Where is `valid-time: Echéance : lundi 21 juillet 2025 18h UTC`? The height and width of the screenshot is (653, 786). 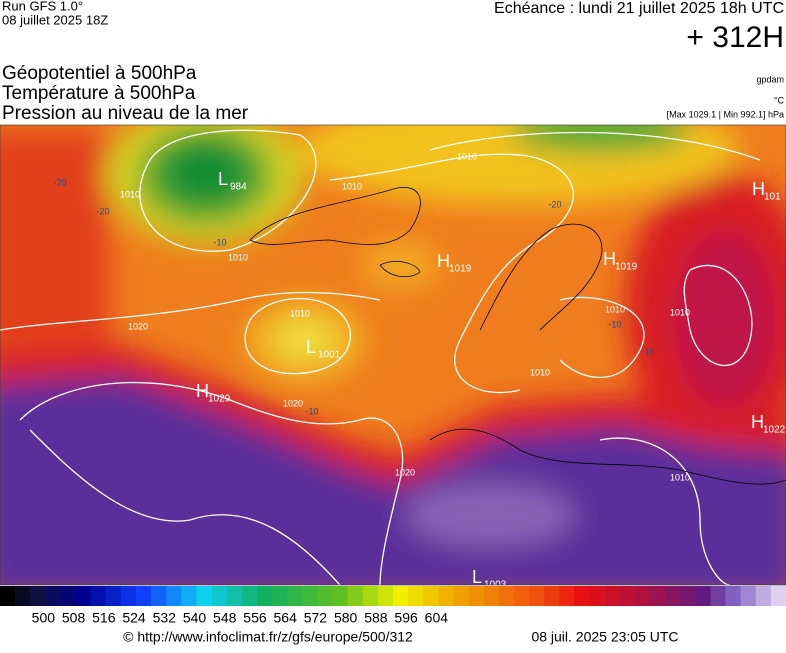
valid-time: Echéance : lundi 21 juillet 2025 18h UTC is located at coordinates (639, 8).